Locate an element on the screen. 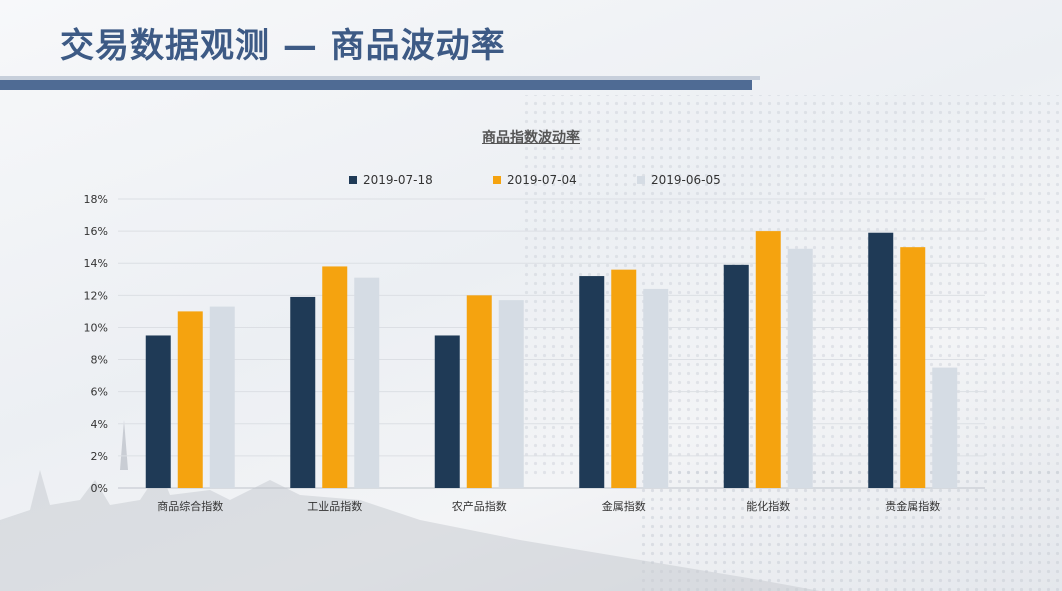  chart-legend: 2019-07-18 2019-07-04 2019-06-05 is located at coordinates (531, 182).